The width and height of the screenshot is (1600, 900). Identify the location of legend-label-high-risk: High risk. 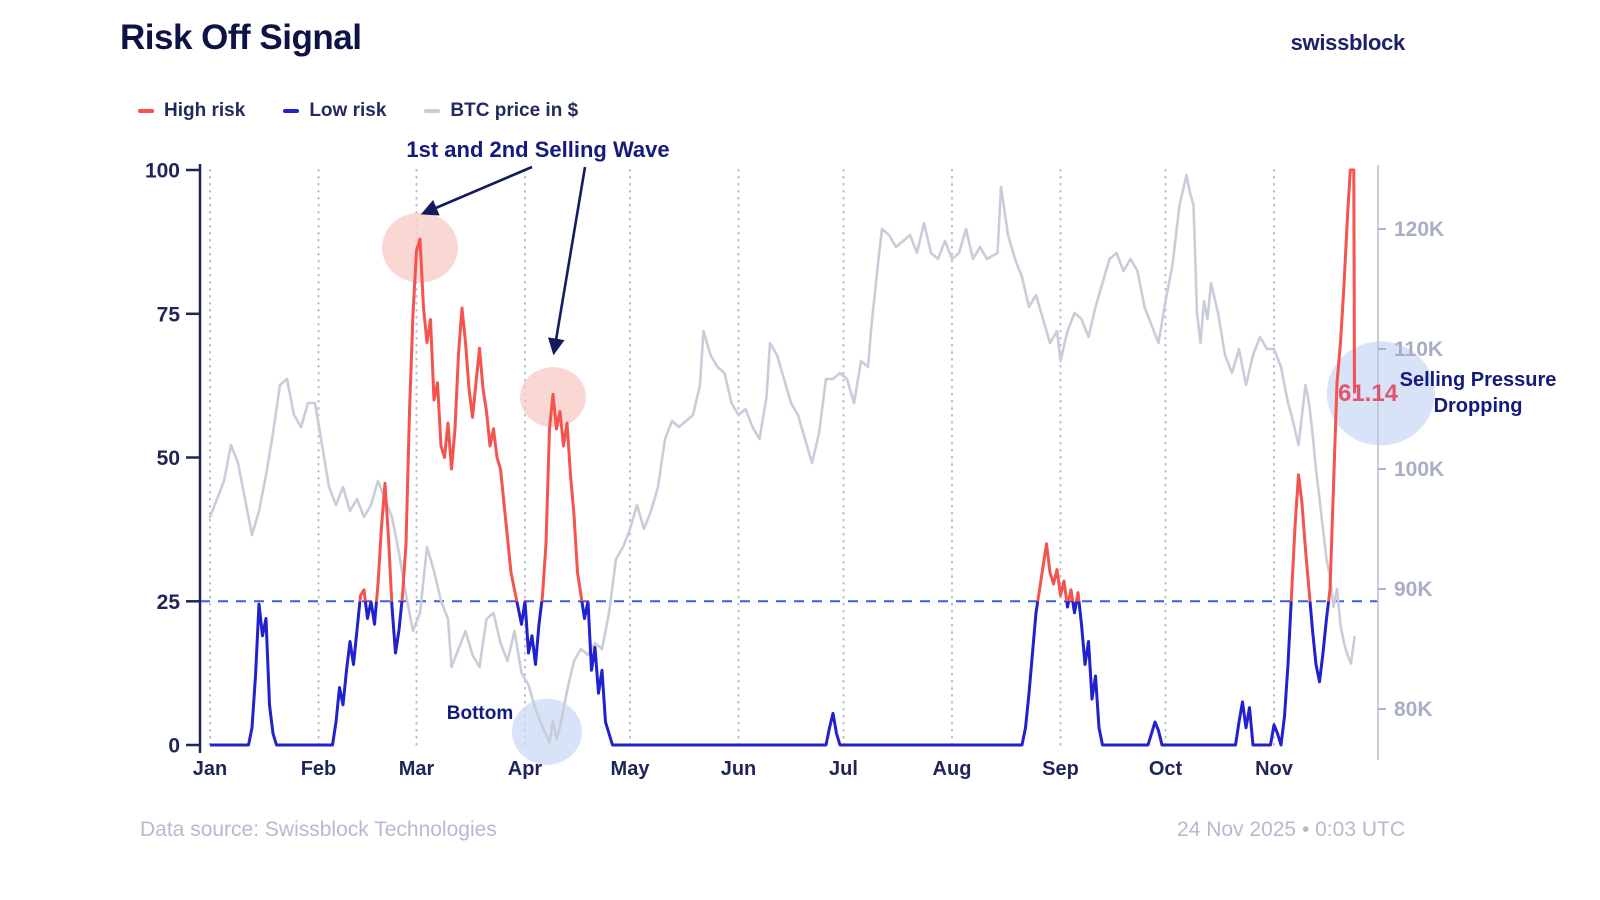
(205, 110).